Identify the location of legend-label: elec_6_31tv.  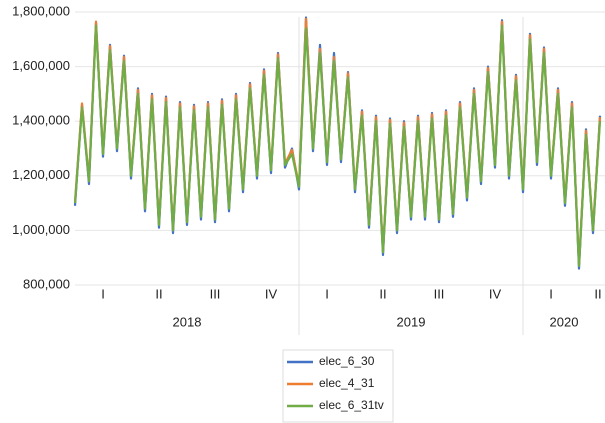
(351, 405).